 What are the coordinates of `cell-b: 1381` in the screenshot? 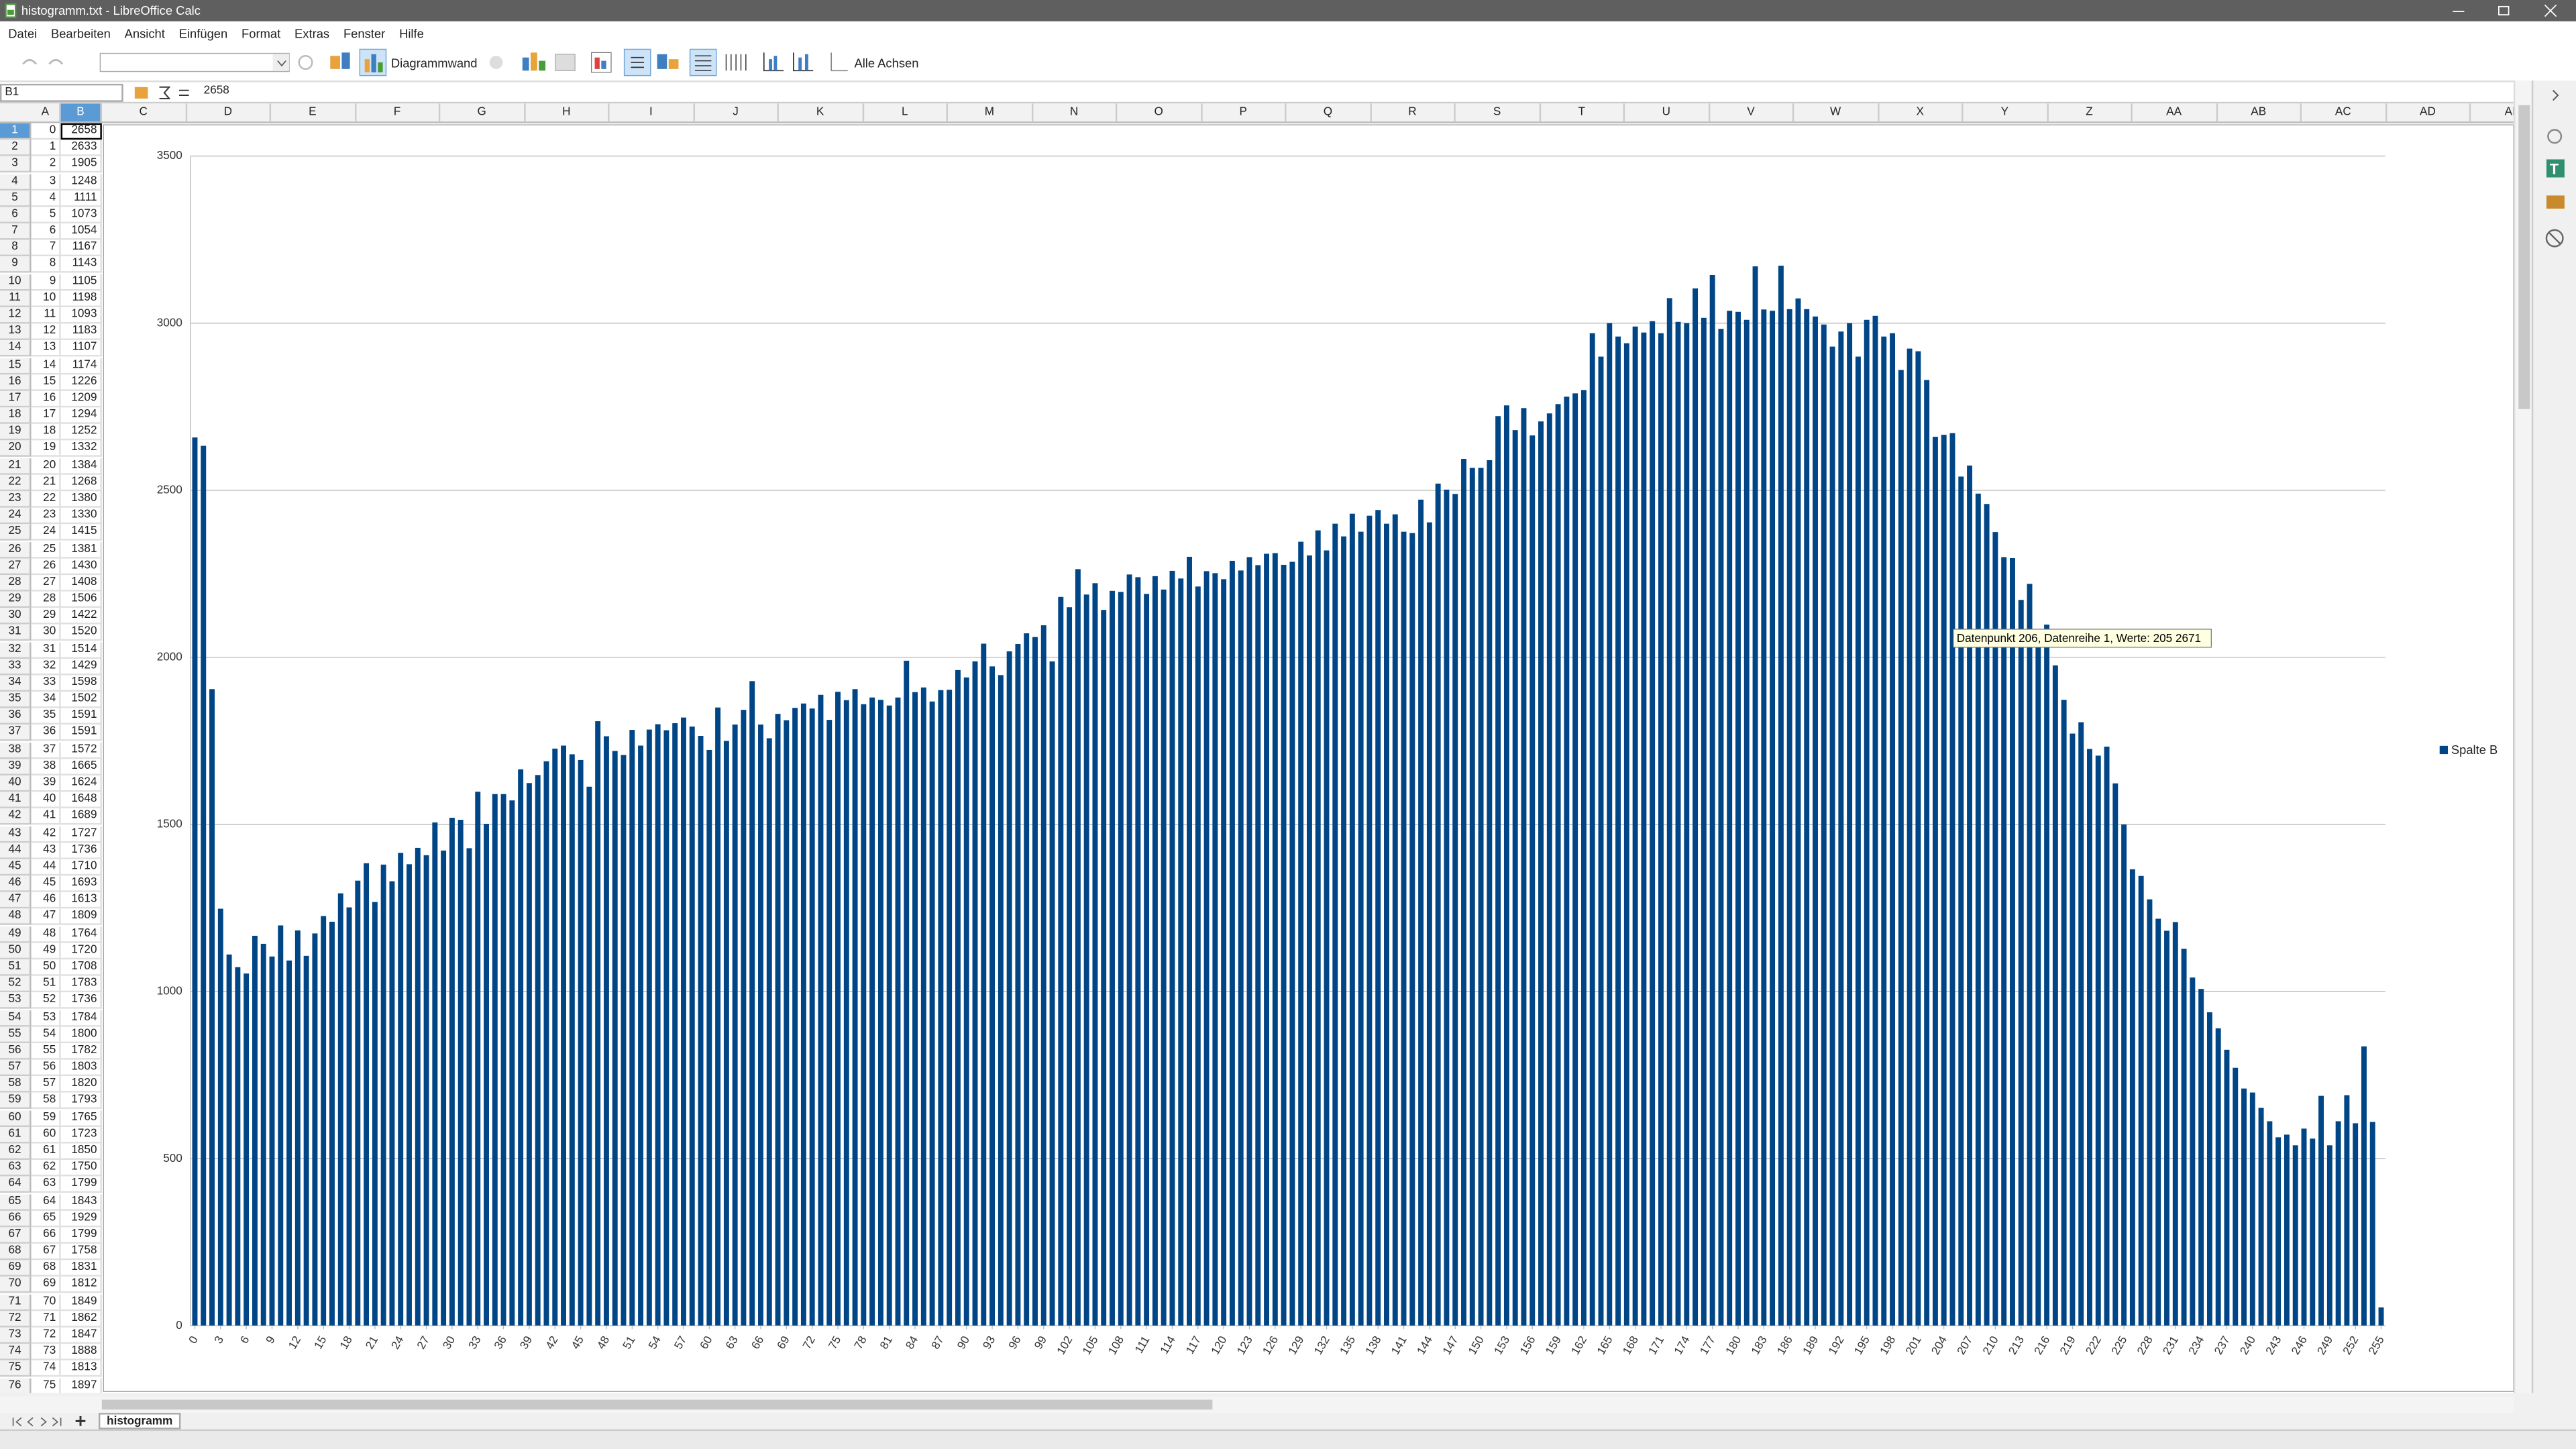 It's located at (81, 549).